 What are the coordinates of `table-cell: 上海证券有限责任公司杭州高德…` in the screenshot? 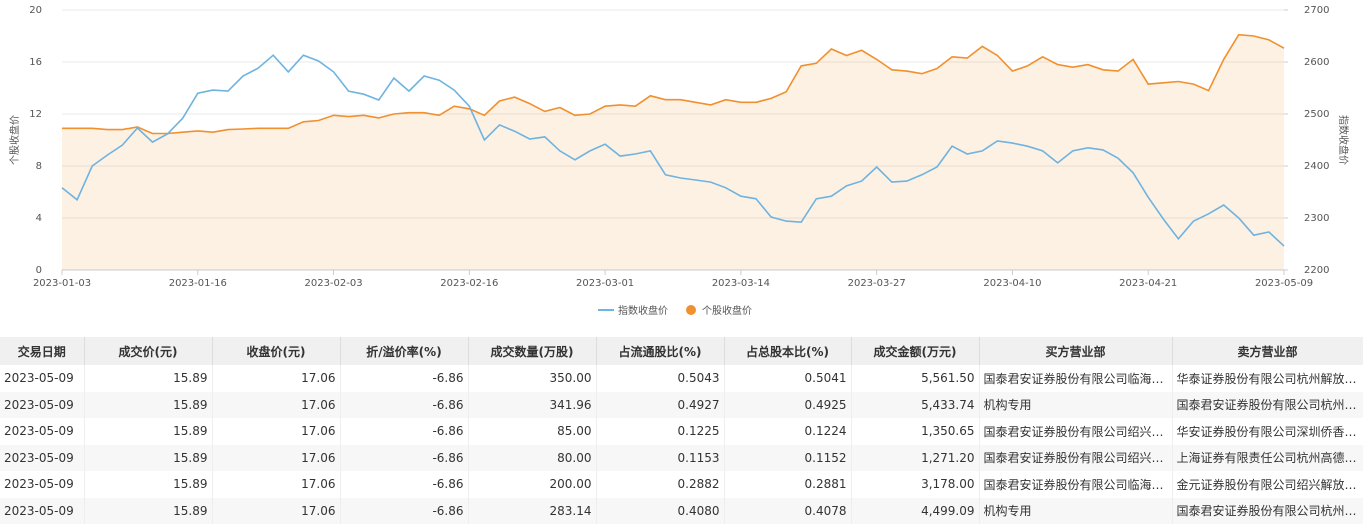 It's located at (1267, 458).